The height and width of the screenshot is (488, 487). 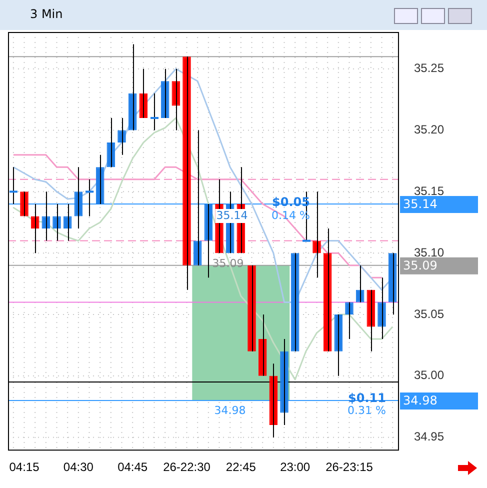 I want to click on ref-line-label: 35.09, so click(x=420, y=265).